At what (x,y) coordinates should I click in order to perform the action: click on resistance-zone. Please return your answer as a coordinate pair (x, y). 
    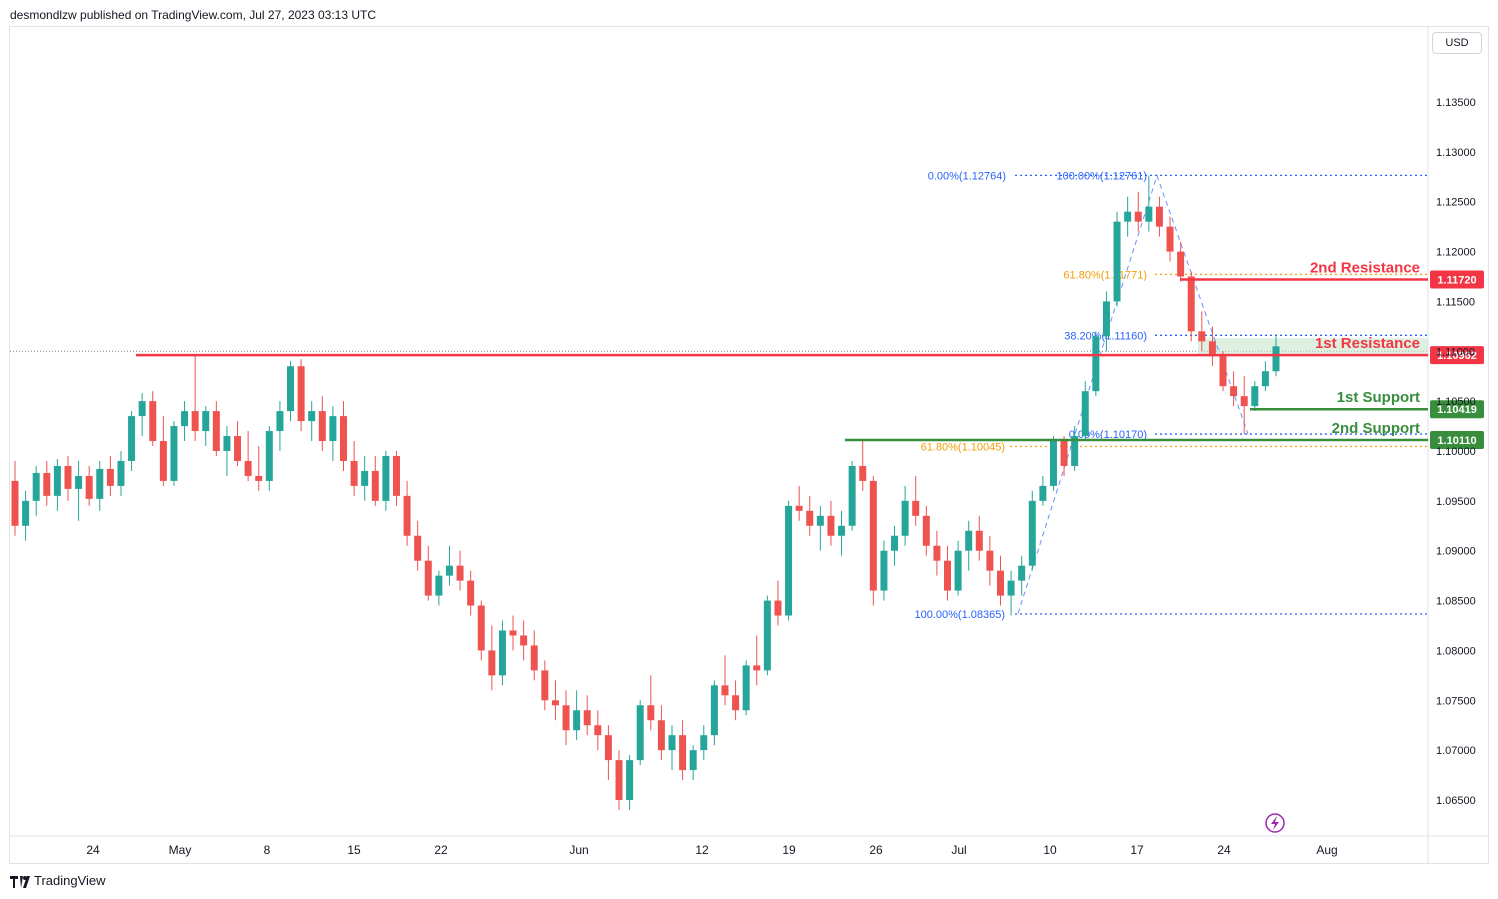
    Looking at the image, I should click on (1313, 346).